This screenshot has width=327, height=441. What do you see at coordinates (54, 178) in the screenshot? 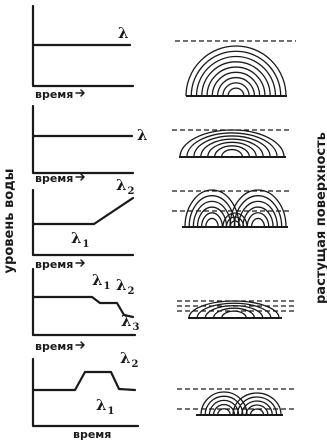
I see `time-label-2: время` at bounding box center [54, 178].